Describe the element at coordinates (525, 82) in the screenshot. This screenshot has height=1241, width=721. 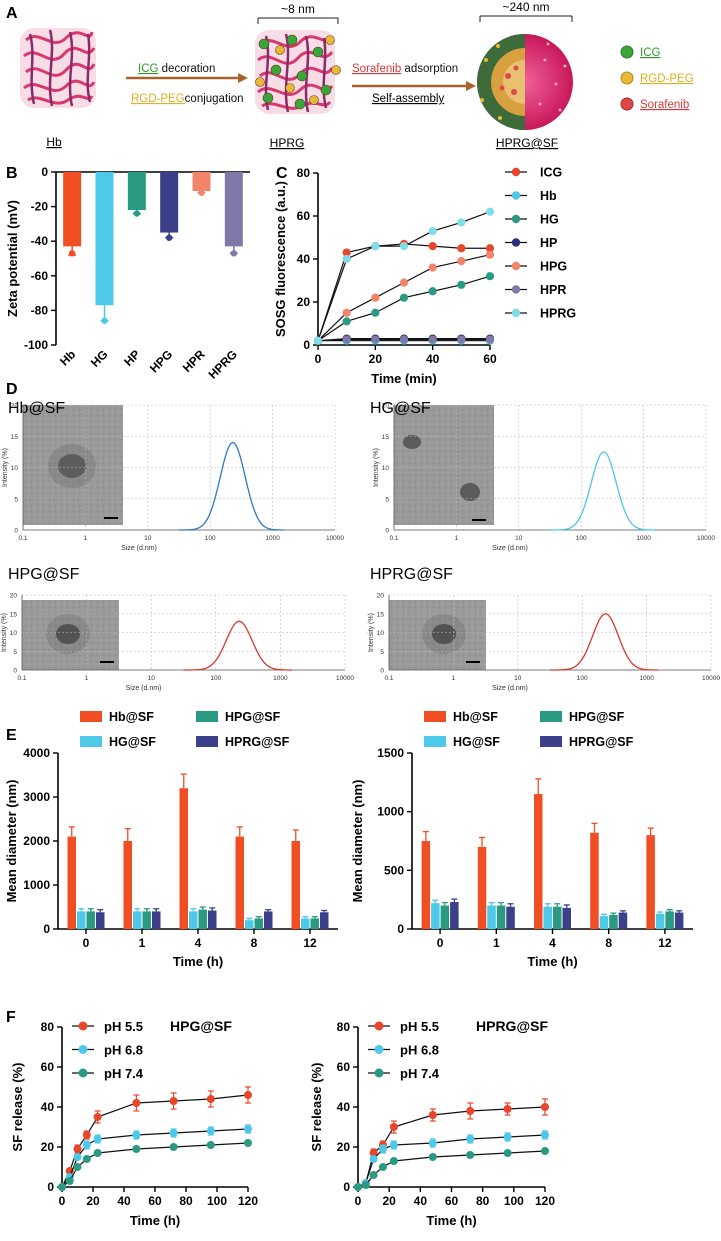
I see `hprg-sf-nanoparticle` at that location.